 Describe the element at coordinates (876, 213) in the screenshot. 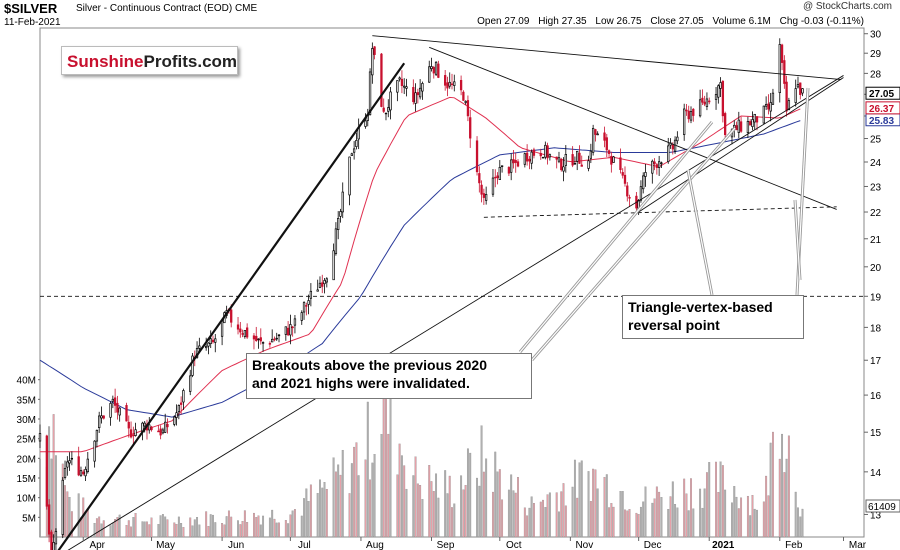

I see `price-tick-label: 22` at that location.